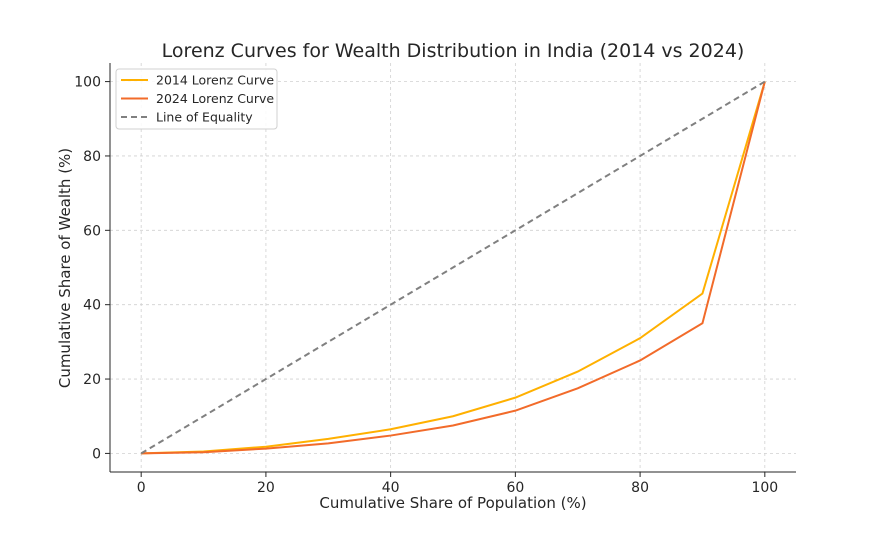  Describe the element at coordinates (92, 157) in the screenshot. I see `y-tick-label: 80` at that location.